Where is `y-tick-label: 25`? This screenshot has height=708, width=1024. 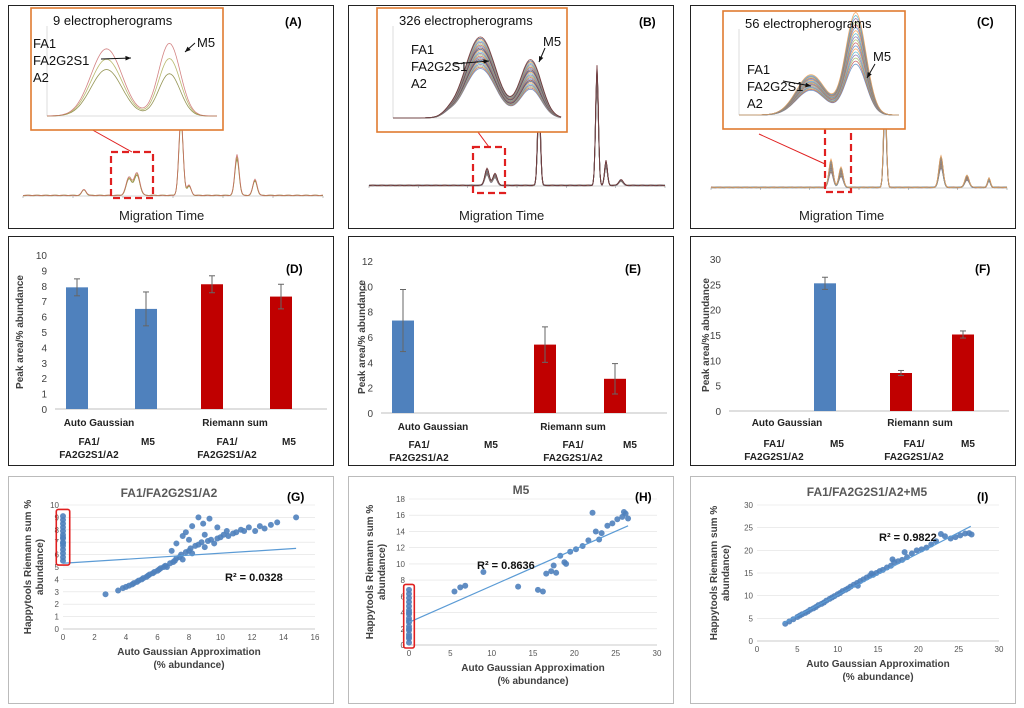
y-tick-label: 25 is located at coordinates (716, 285).